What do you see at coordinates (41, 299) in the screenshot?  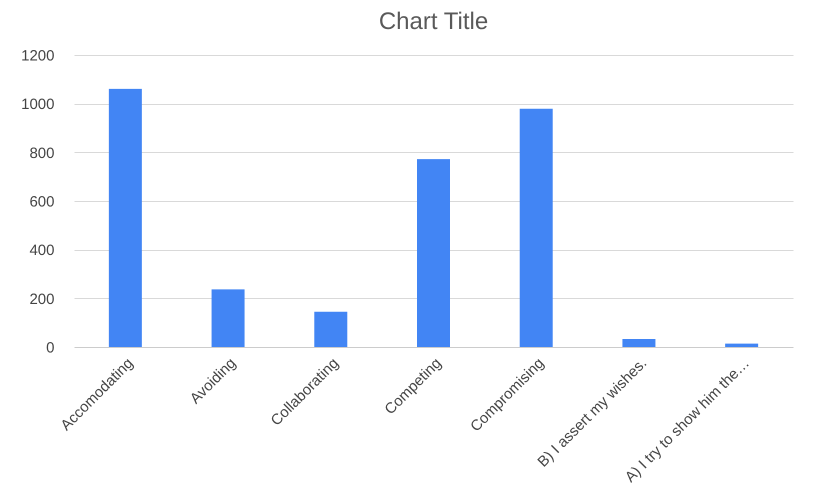 I see `y-tick-label: 200` at bounding box center [41, 299].